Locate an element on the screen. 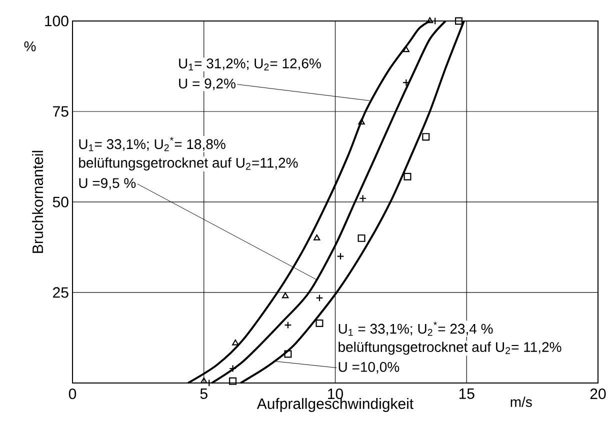 This screenshot has width=615, height=438. x-axis-title: Aufprallgeschwindigkeit is located at coordinates (335, 405).